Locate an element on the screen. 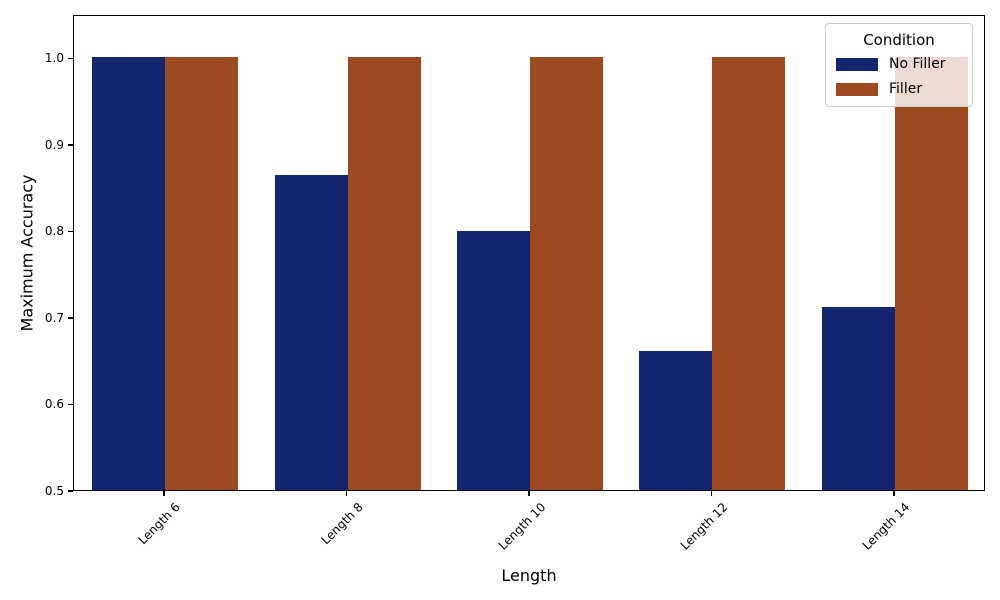  legend-swatch-no-filler is located at coordinates (857, 64).